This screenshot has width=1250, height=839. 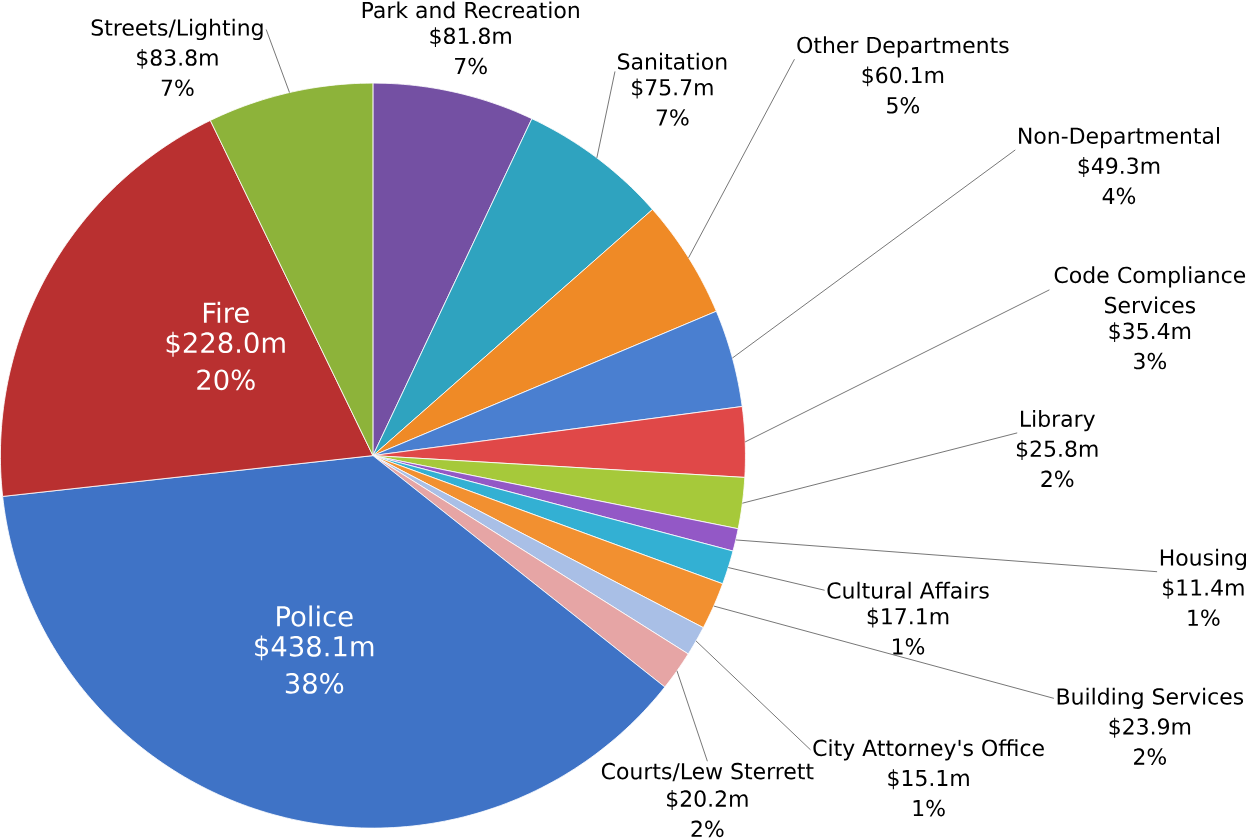 What do you see at coordinates (1058, 421) in the screenshot?
I see `slice-label: Library` at bounding box center [1058, 421].